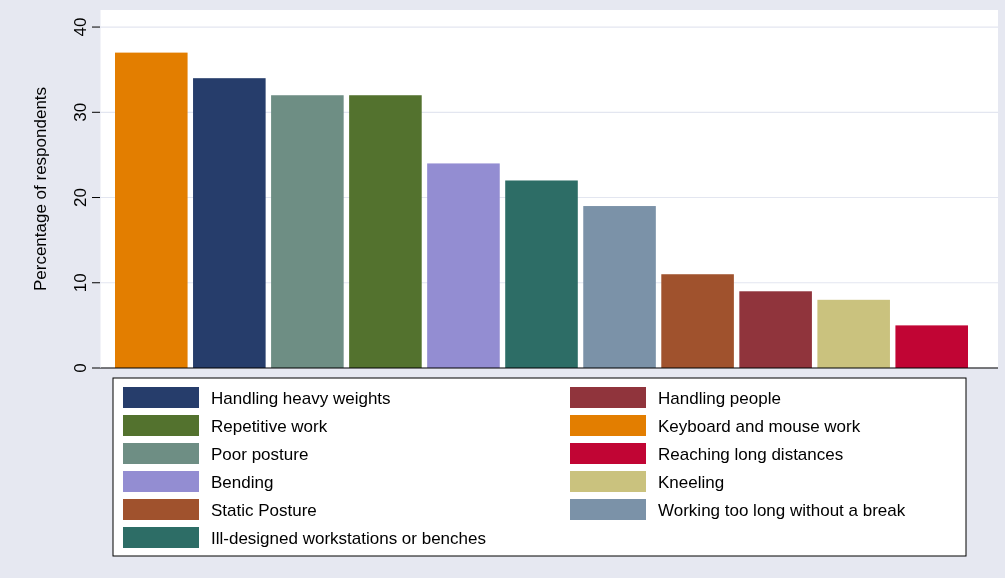  I want to click on y-tick-label: 0, so click(80, 368).